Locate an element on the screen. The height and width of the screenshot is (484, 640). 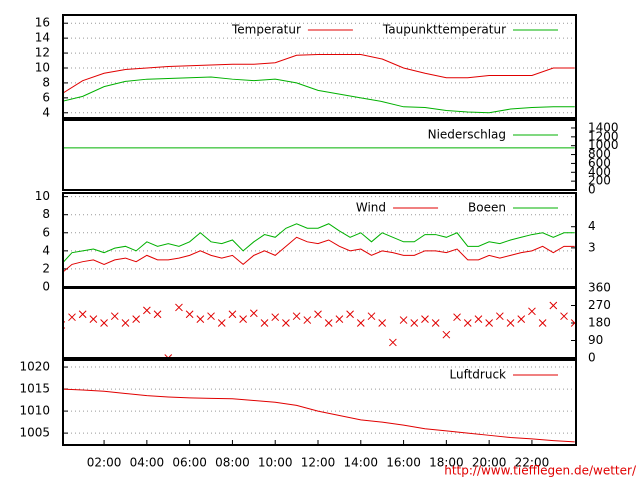
y2-tick-label: 3 is located at coordinates (592, 247).